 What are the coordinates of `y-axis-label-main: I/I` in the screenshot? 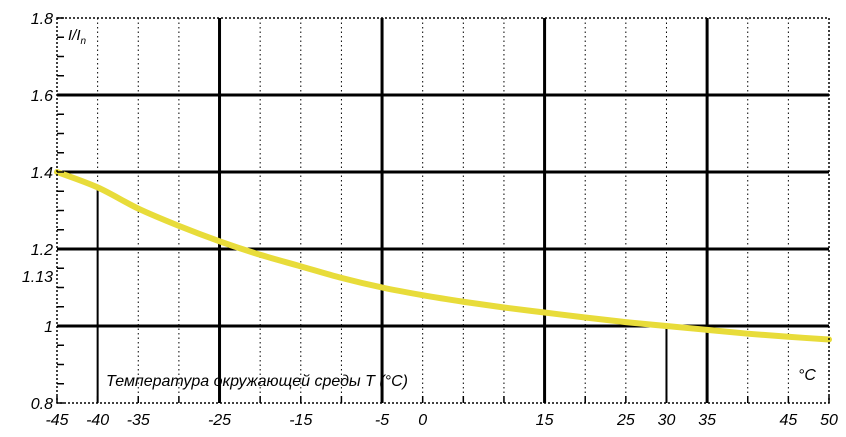 It's located at (74, 35).